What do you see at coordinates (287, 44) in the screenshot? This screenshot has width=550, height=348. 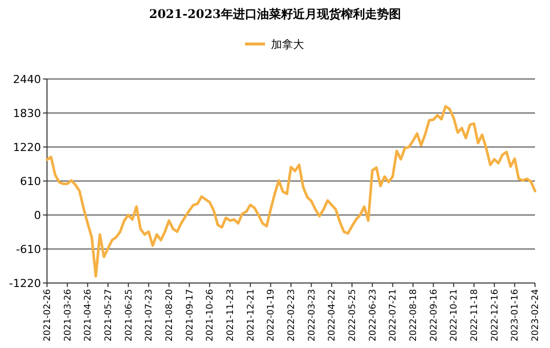 I see `legend-label: 加拿大` at bounding box center [287, 44].